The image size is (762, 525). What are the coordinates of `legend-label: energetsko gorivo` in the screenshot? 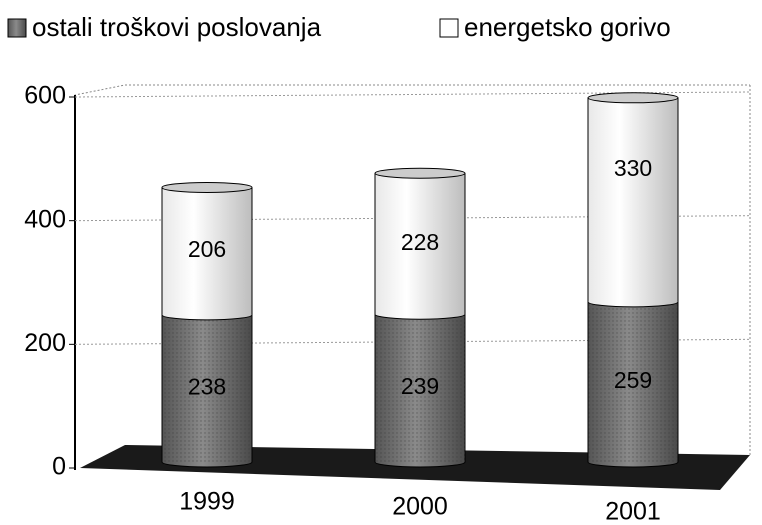 It's located at (567, 27).